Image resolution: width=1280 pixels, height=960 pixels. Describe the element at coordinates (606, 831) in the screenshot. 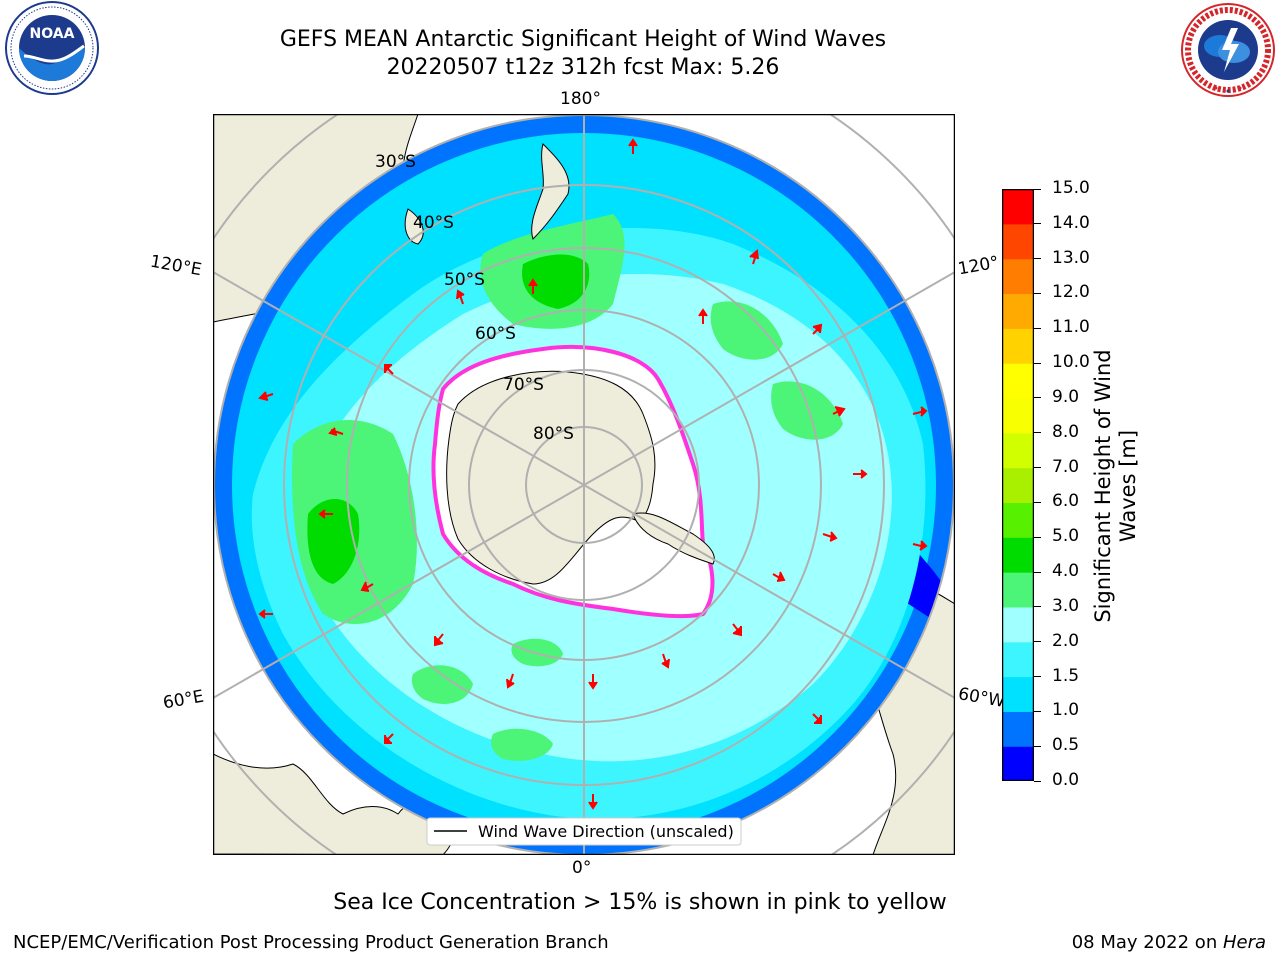

I see `legend-label: Wind Wave Direction (unscaled)` at that location.